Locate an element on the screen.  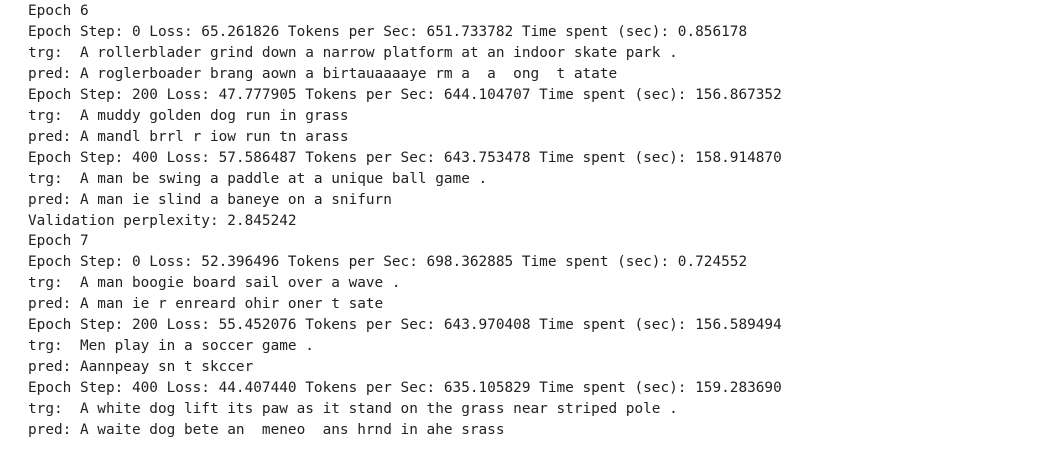
epoch-header-7: Epoch 7 is located at coordinates (58, 241).